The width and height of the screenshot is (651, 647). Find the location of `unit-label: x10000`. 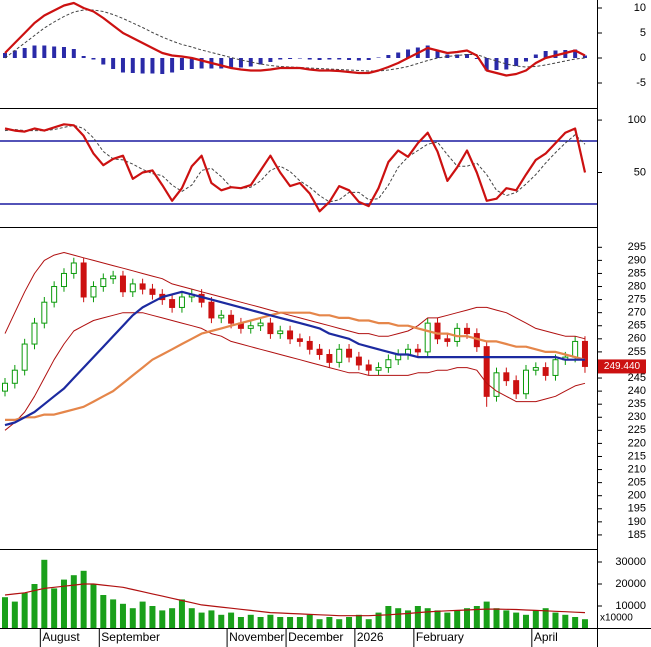

unit-label: x10000 is located at coordinates (616, 618).